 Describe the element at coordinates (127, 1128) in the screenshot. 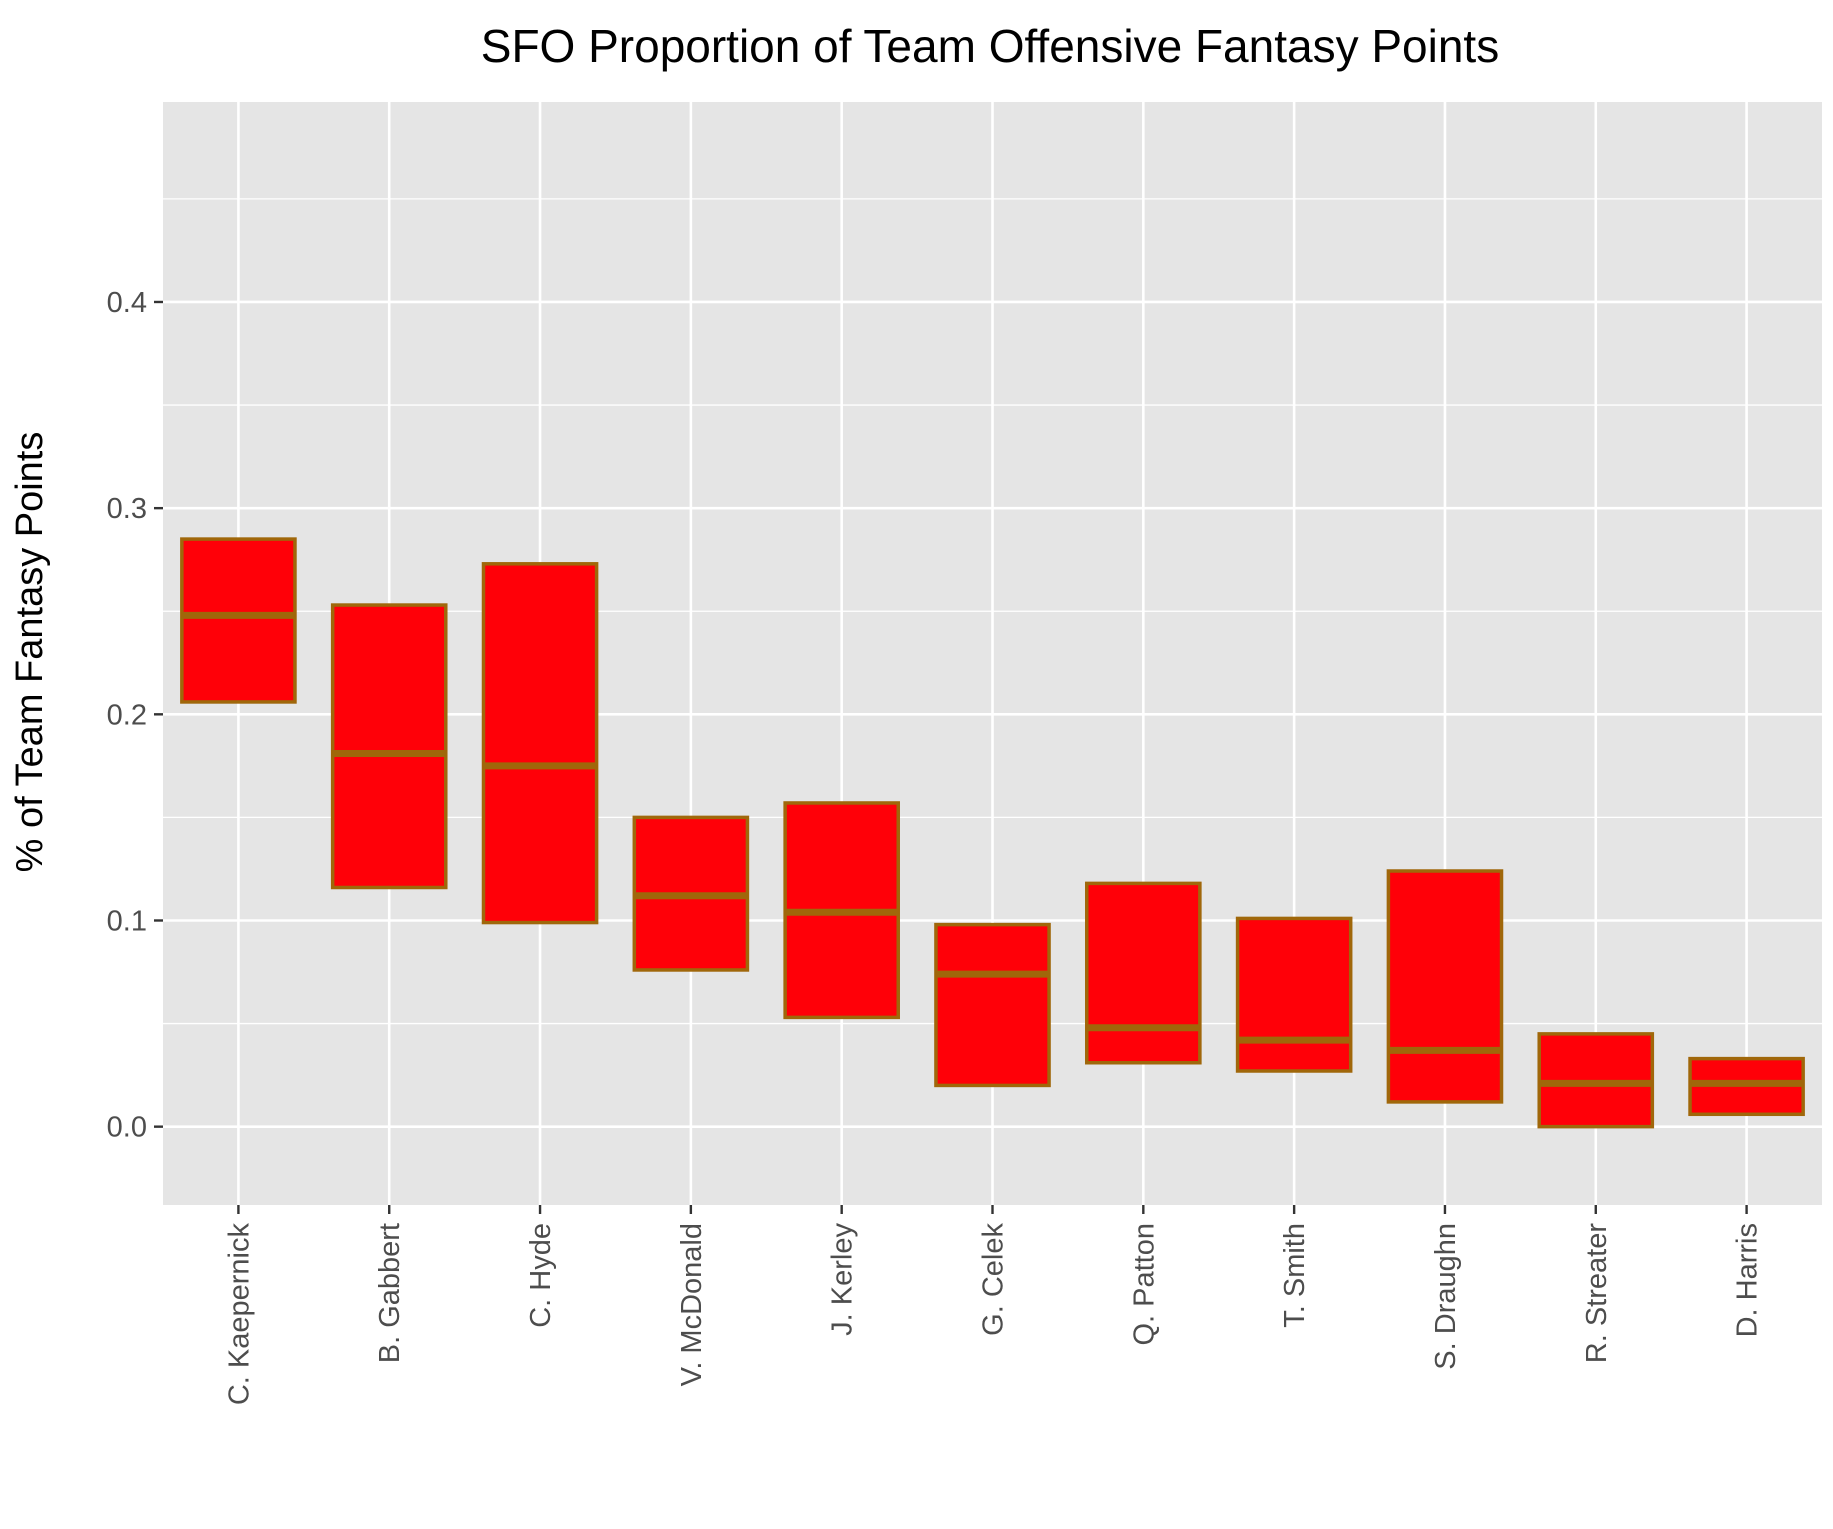

I see `y-tick-label: 0.0` at that location.